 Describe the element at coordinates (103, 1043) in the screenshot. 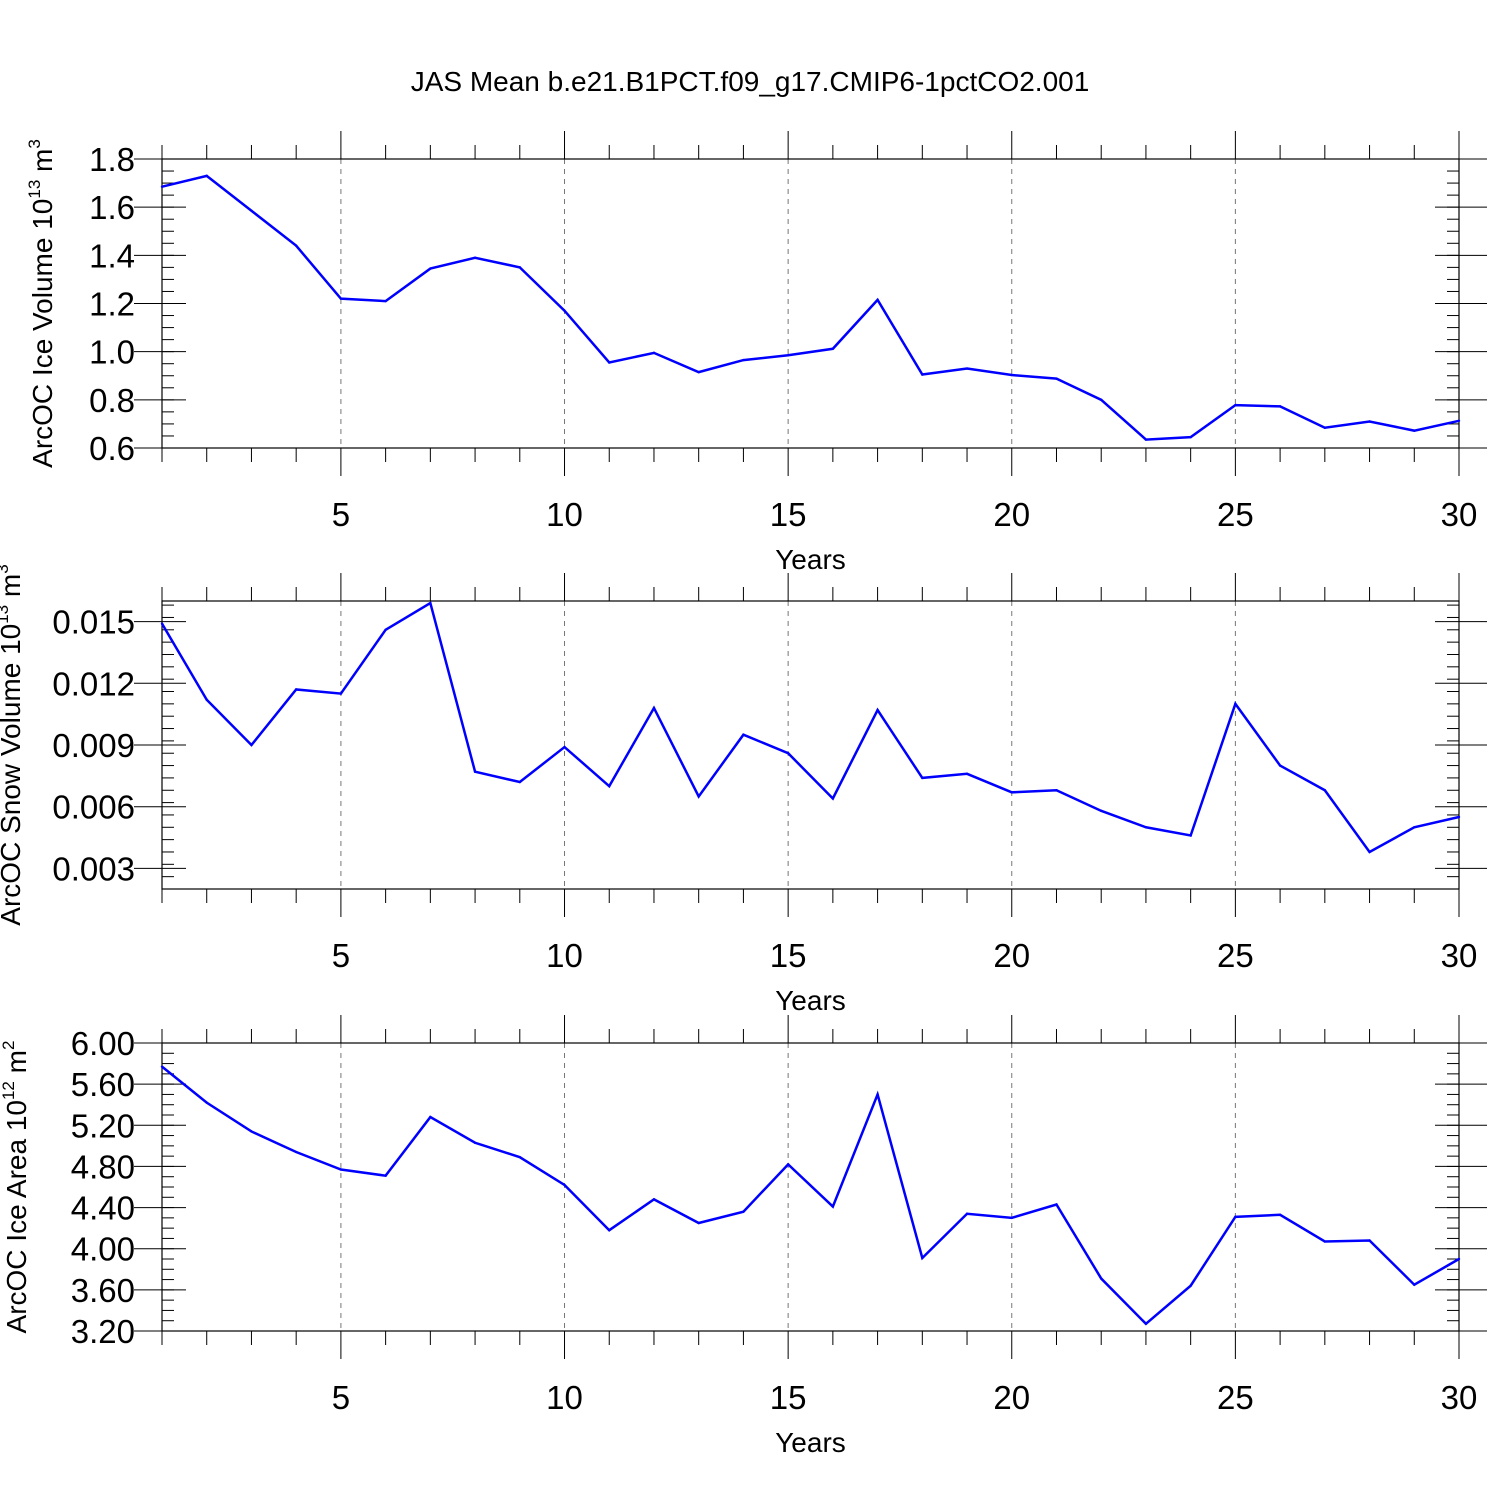

I see `y-tick-label-6.00: 6.00` at that location.